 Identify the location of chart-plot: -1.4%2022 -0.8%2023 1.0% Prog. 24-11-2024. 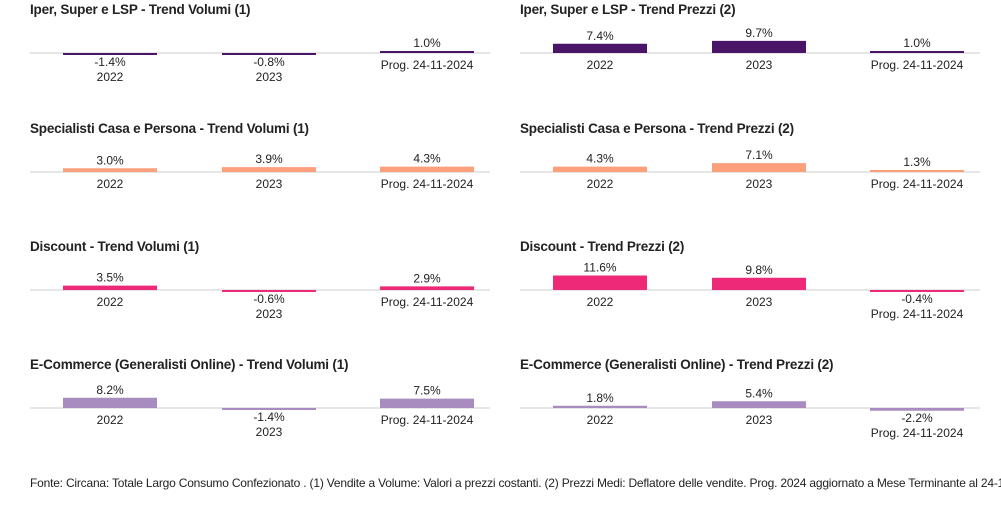
(260, 60).